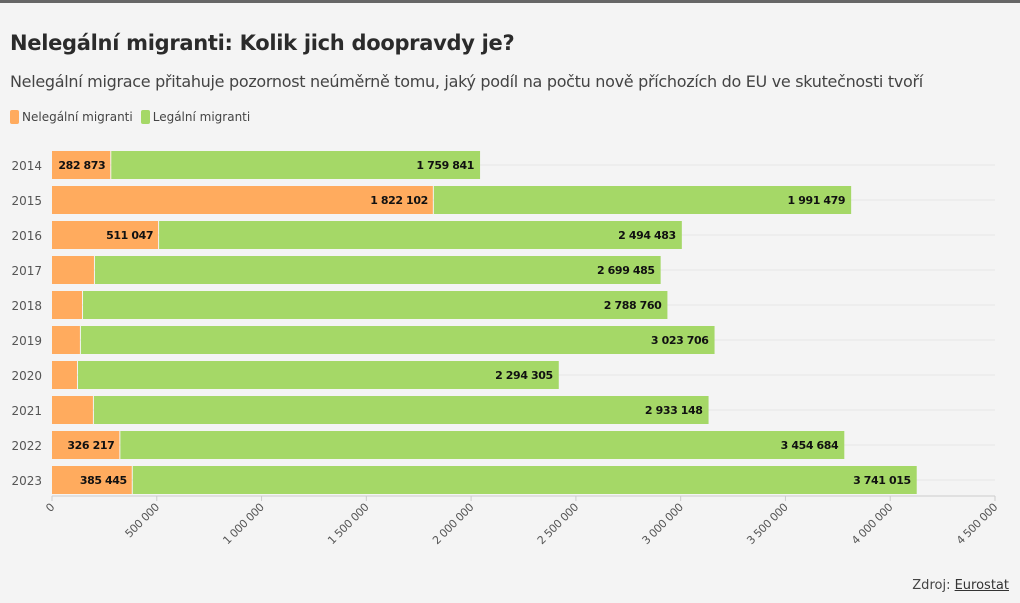  I want to click on data-label-legal: 2 494 483, so click(647, 235).